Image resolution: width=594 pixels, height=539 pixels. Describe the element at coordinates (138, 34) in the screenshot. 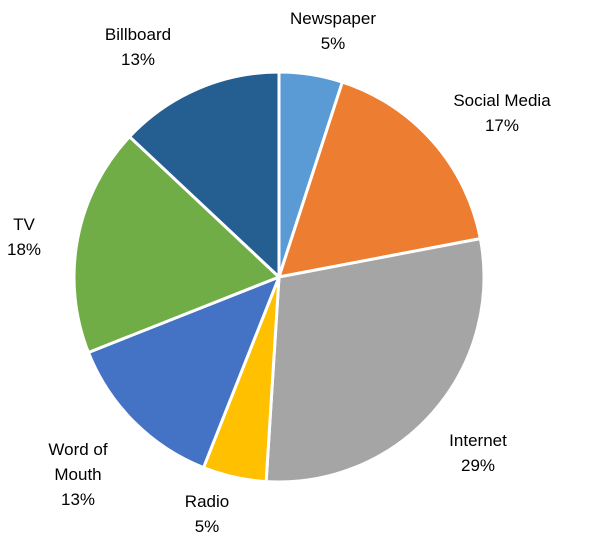

I see `data-label-name: Billboard` at that location.